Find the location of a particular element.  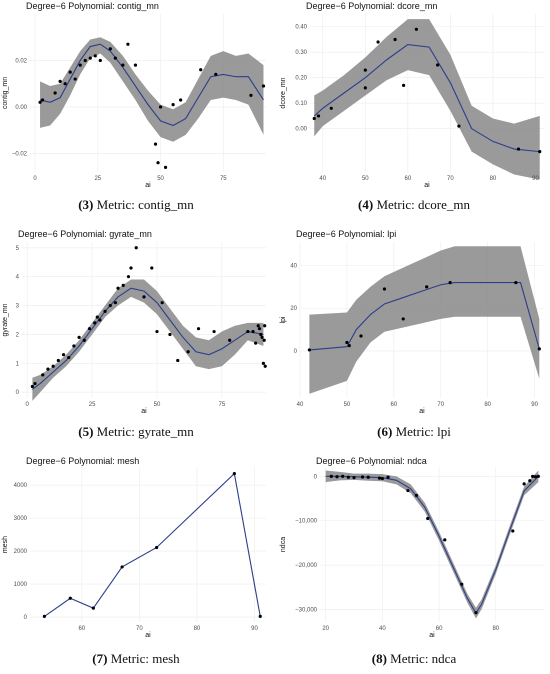

caption-text: Metric: contig_mn is located at coordinates (143, 204).